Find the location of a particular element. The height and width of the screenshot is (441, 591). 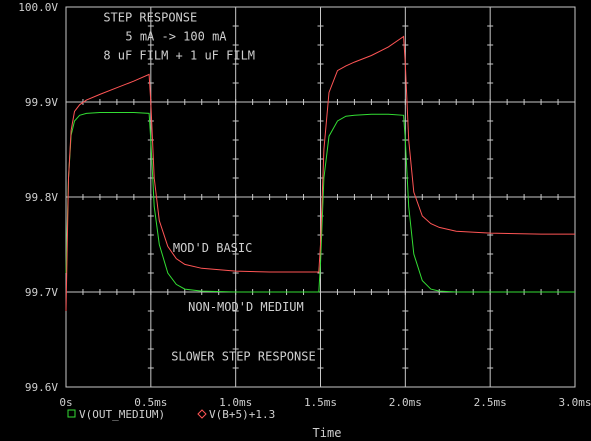

annotation-text: NON-MOD'D MEDIUM is located at coordinates (246, 307).